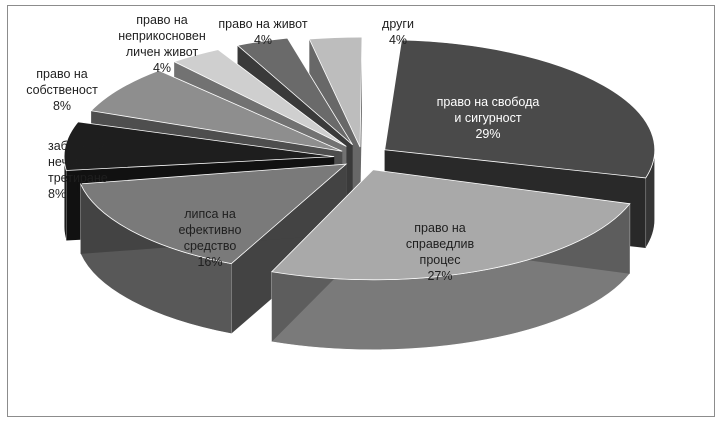 The image size is (722, 425). I want to click on slice-label-0: право на свобода и сигурност 29%, so click(488, 118).